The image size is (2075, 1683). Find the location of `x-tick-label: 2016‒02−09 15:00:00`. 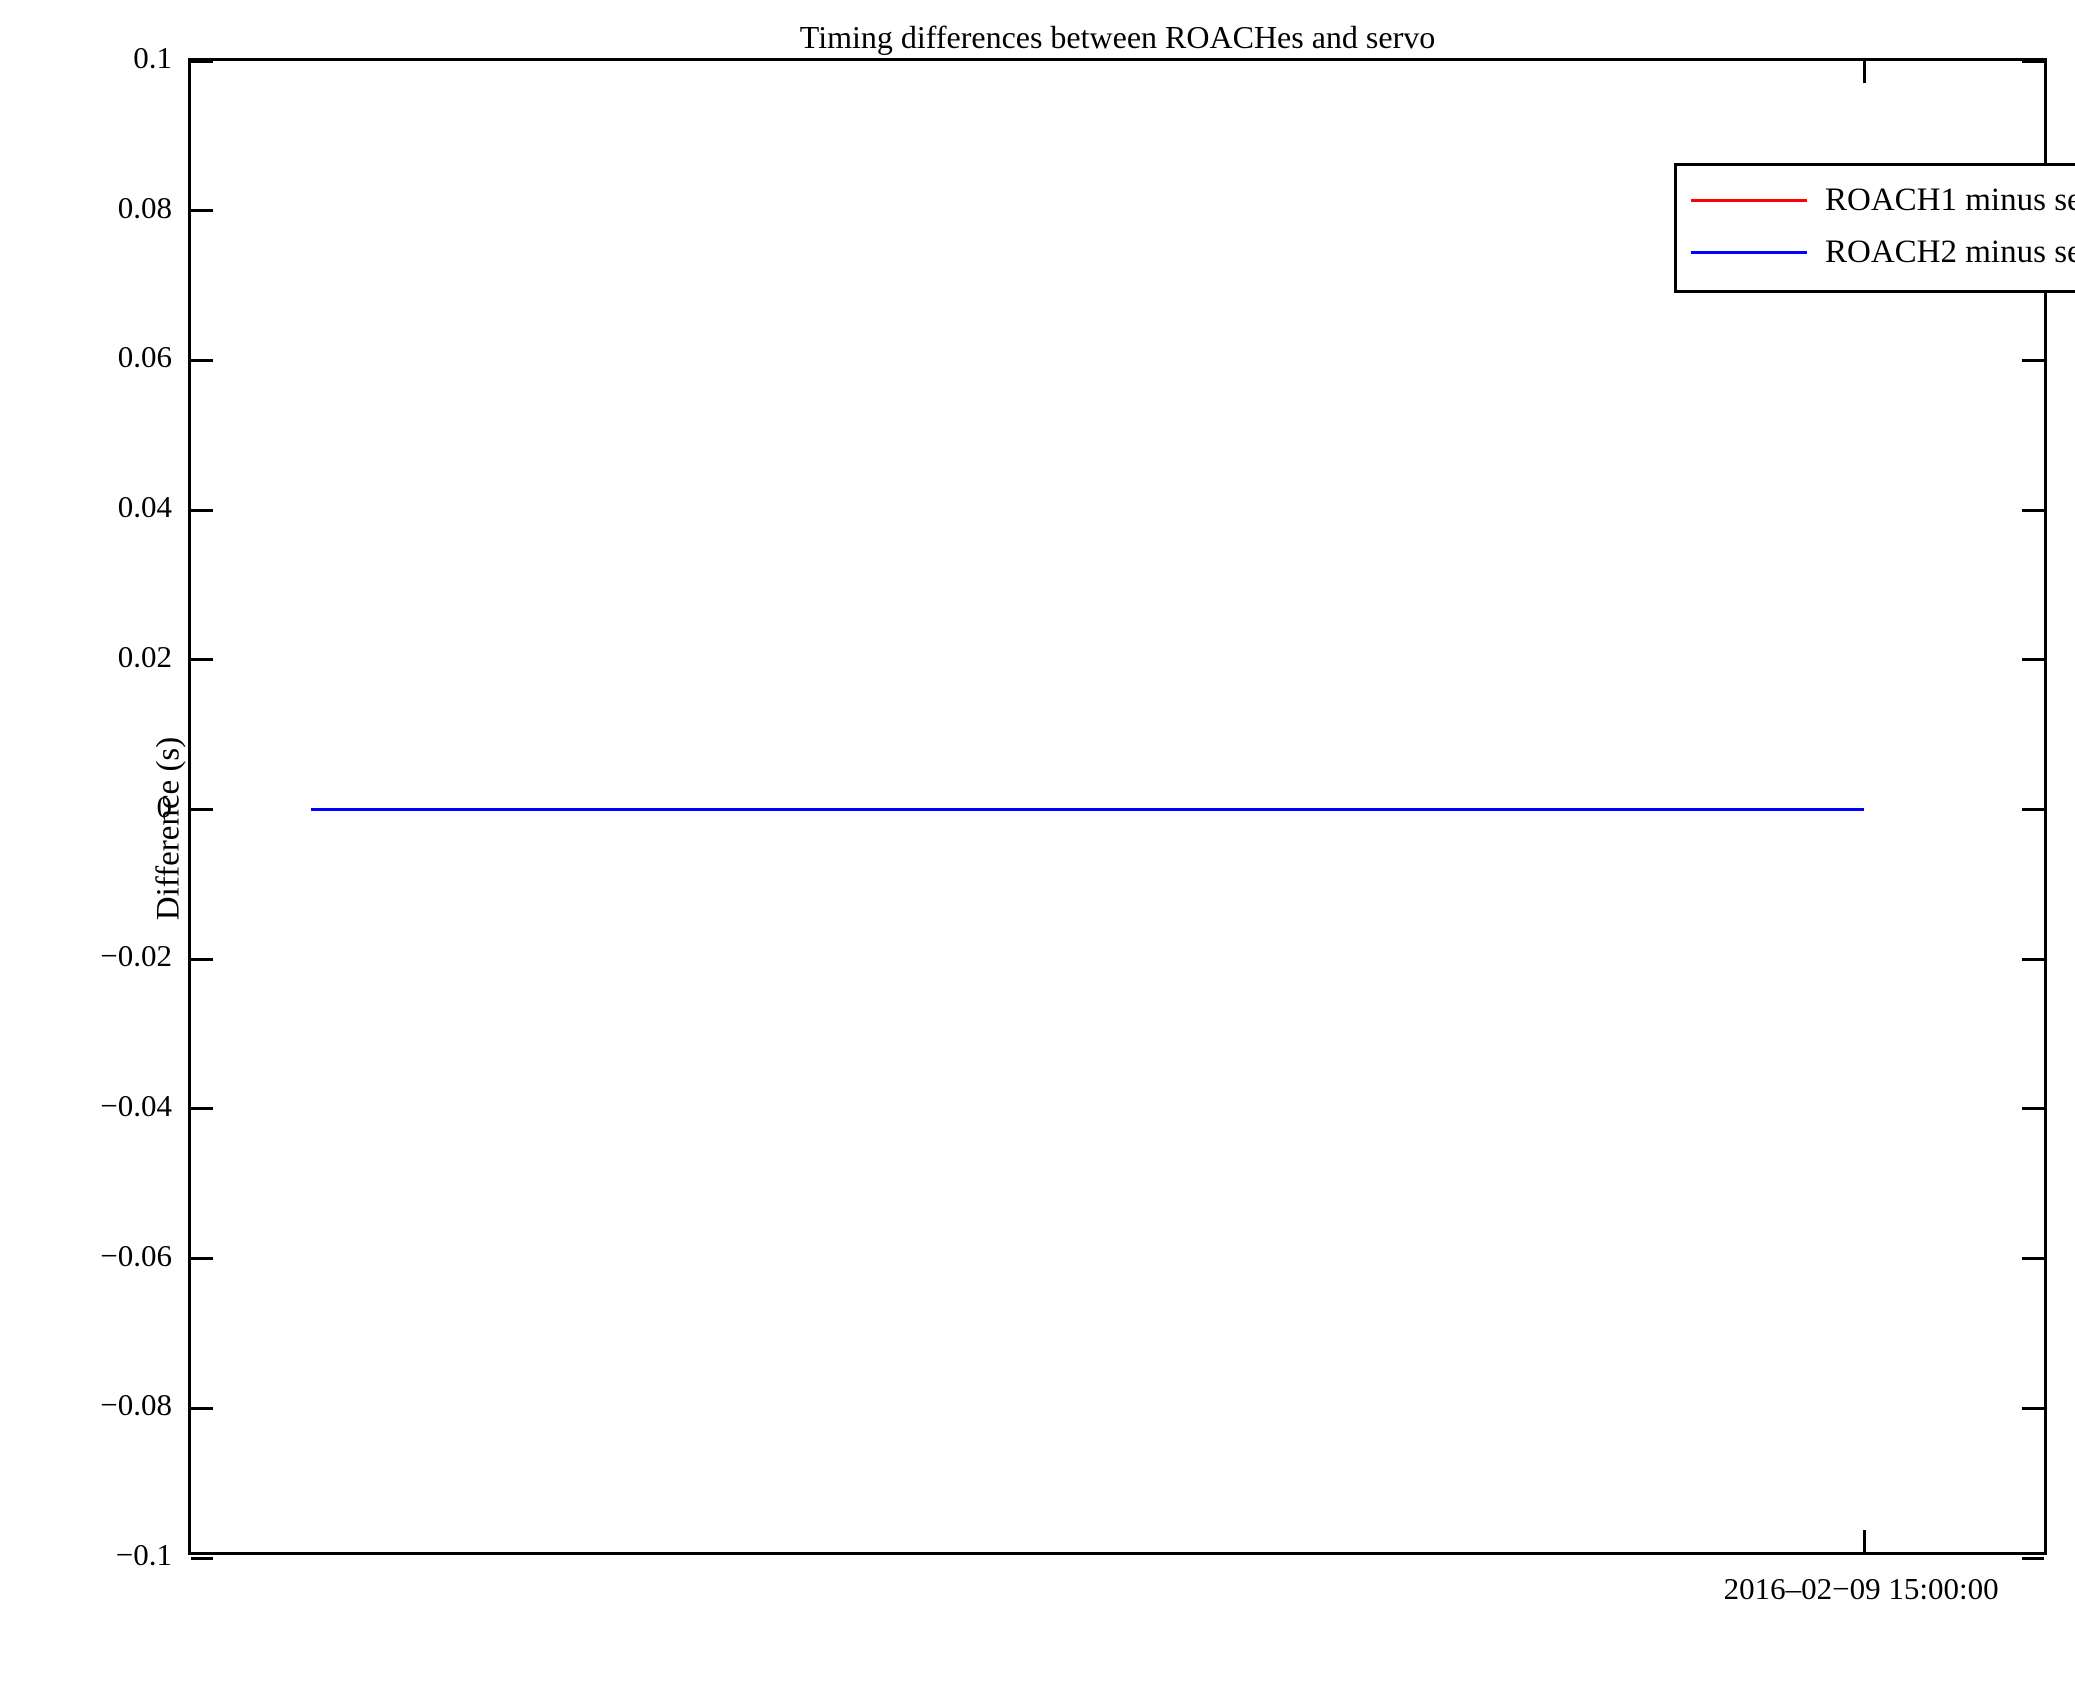

x-tick-label: 2016‒02−09 15:00:00 is located at coordinates (1861, 1588).